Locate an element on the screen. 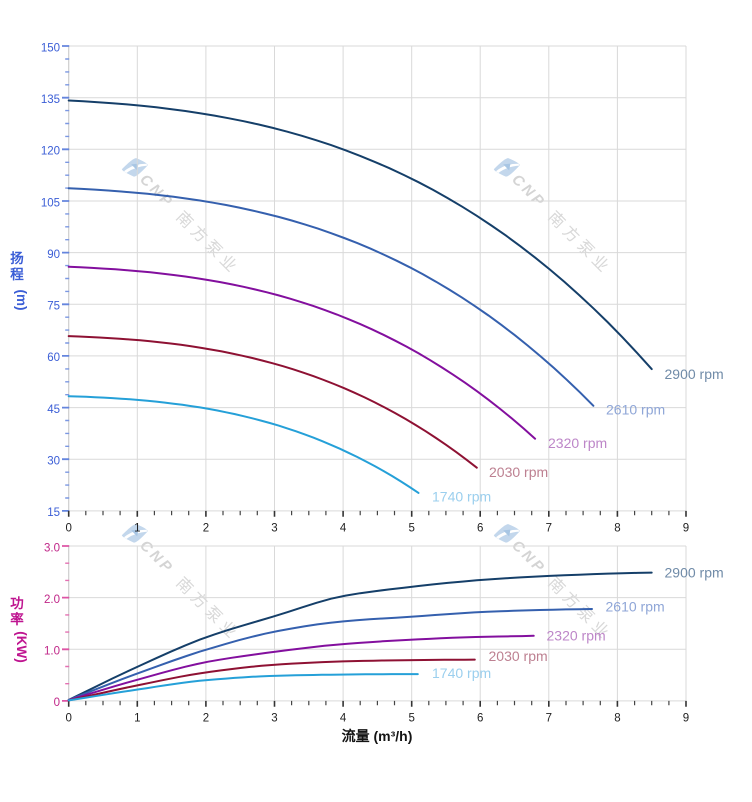 This screenshot has height=802, width=752. svg-text: 60 is located at coordinates (53, 358).